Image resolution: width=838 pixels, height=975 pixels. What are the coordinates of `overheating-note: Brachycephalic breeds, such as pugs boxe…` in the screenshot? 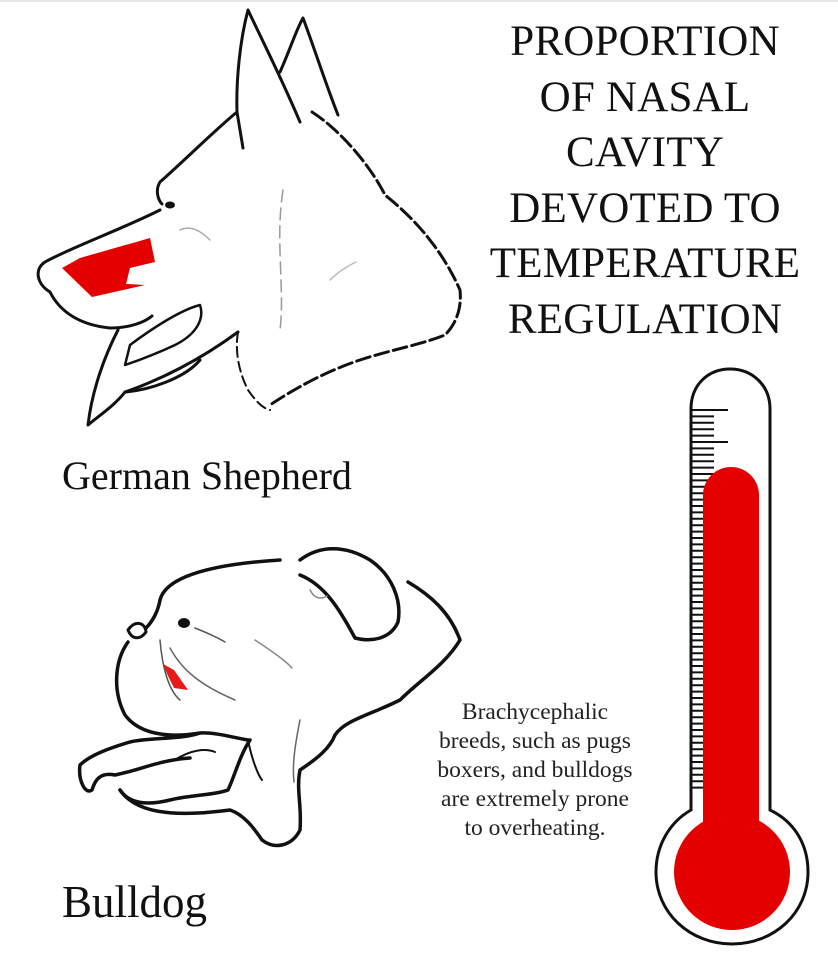 It's located at (535, 770).